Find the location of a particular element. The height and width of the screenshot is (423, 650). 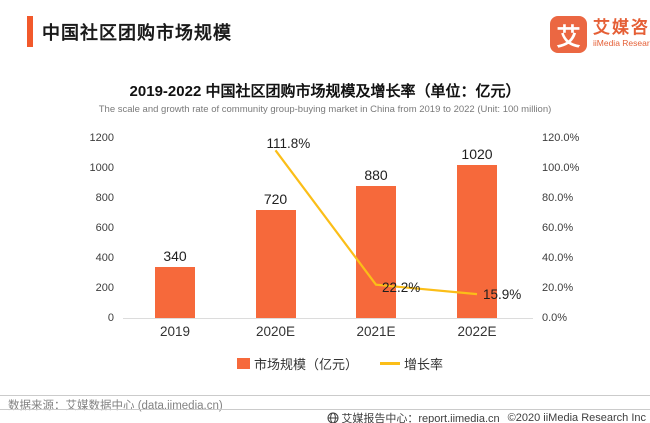

y-axis-left-tick: 1000 is located at coordinates (101, 168).